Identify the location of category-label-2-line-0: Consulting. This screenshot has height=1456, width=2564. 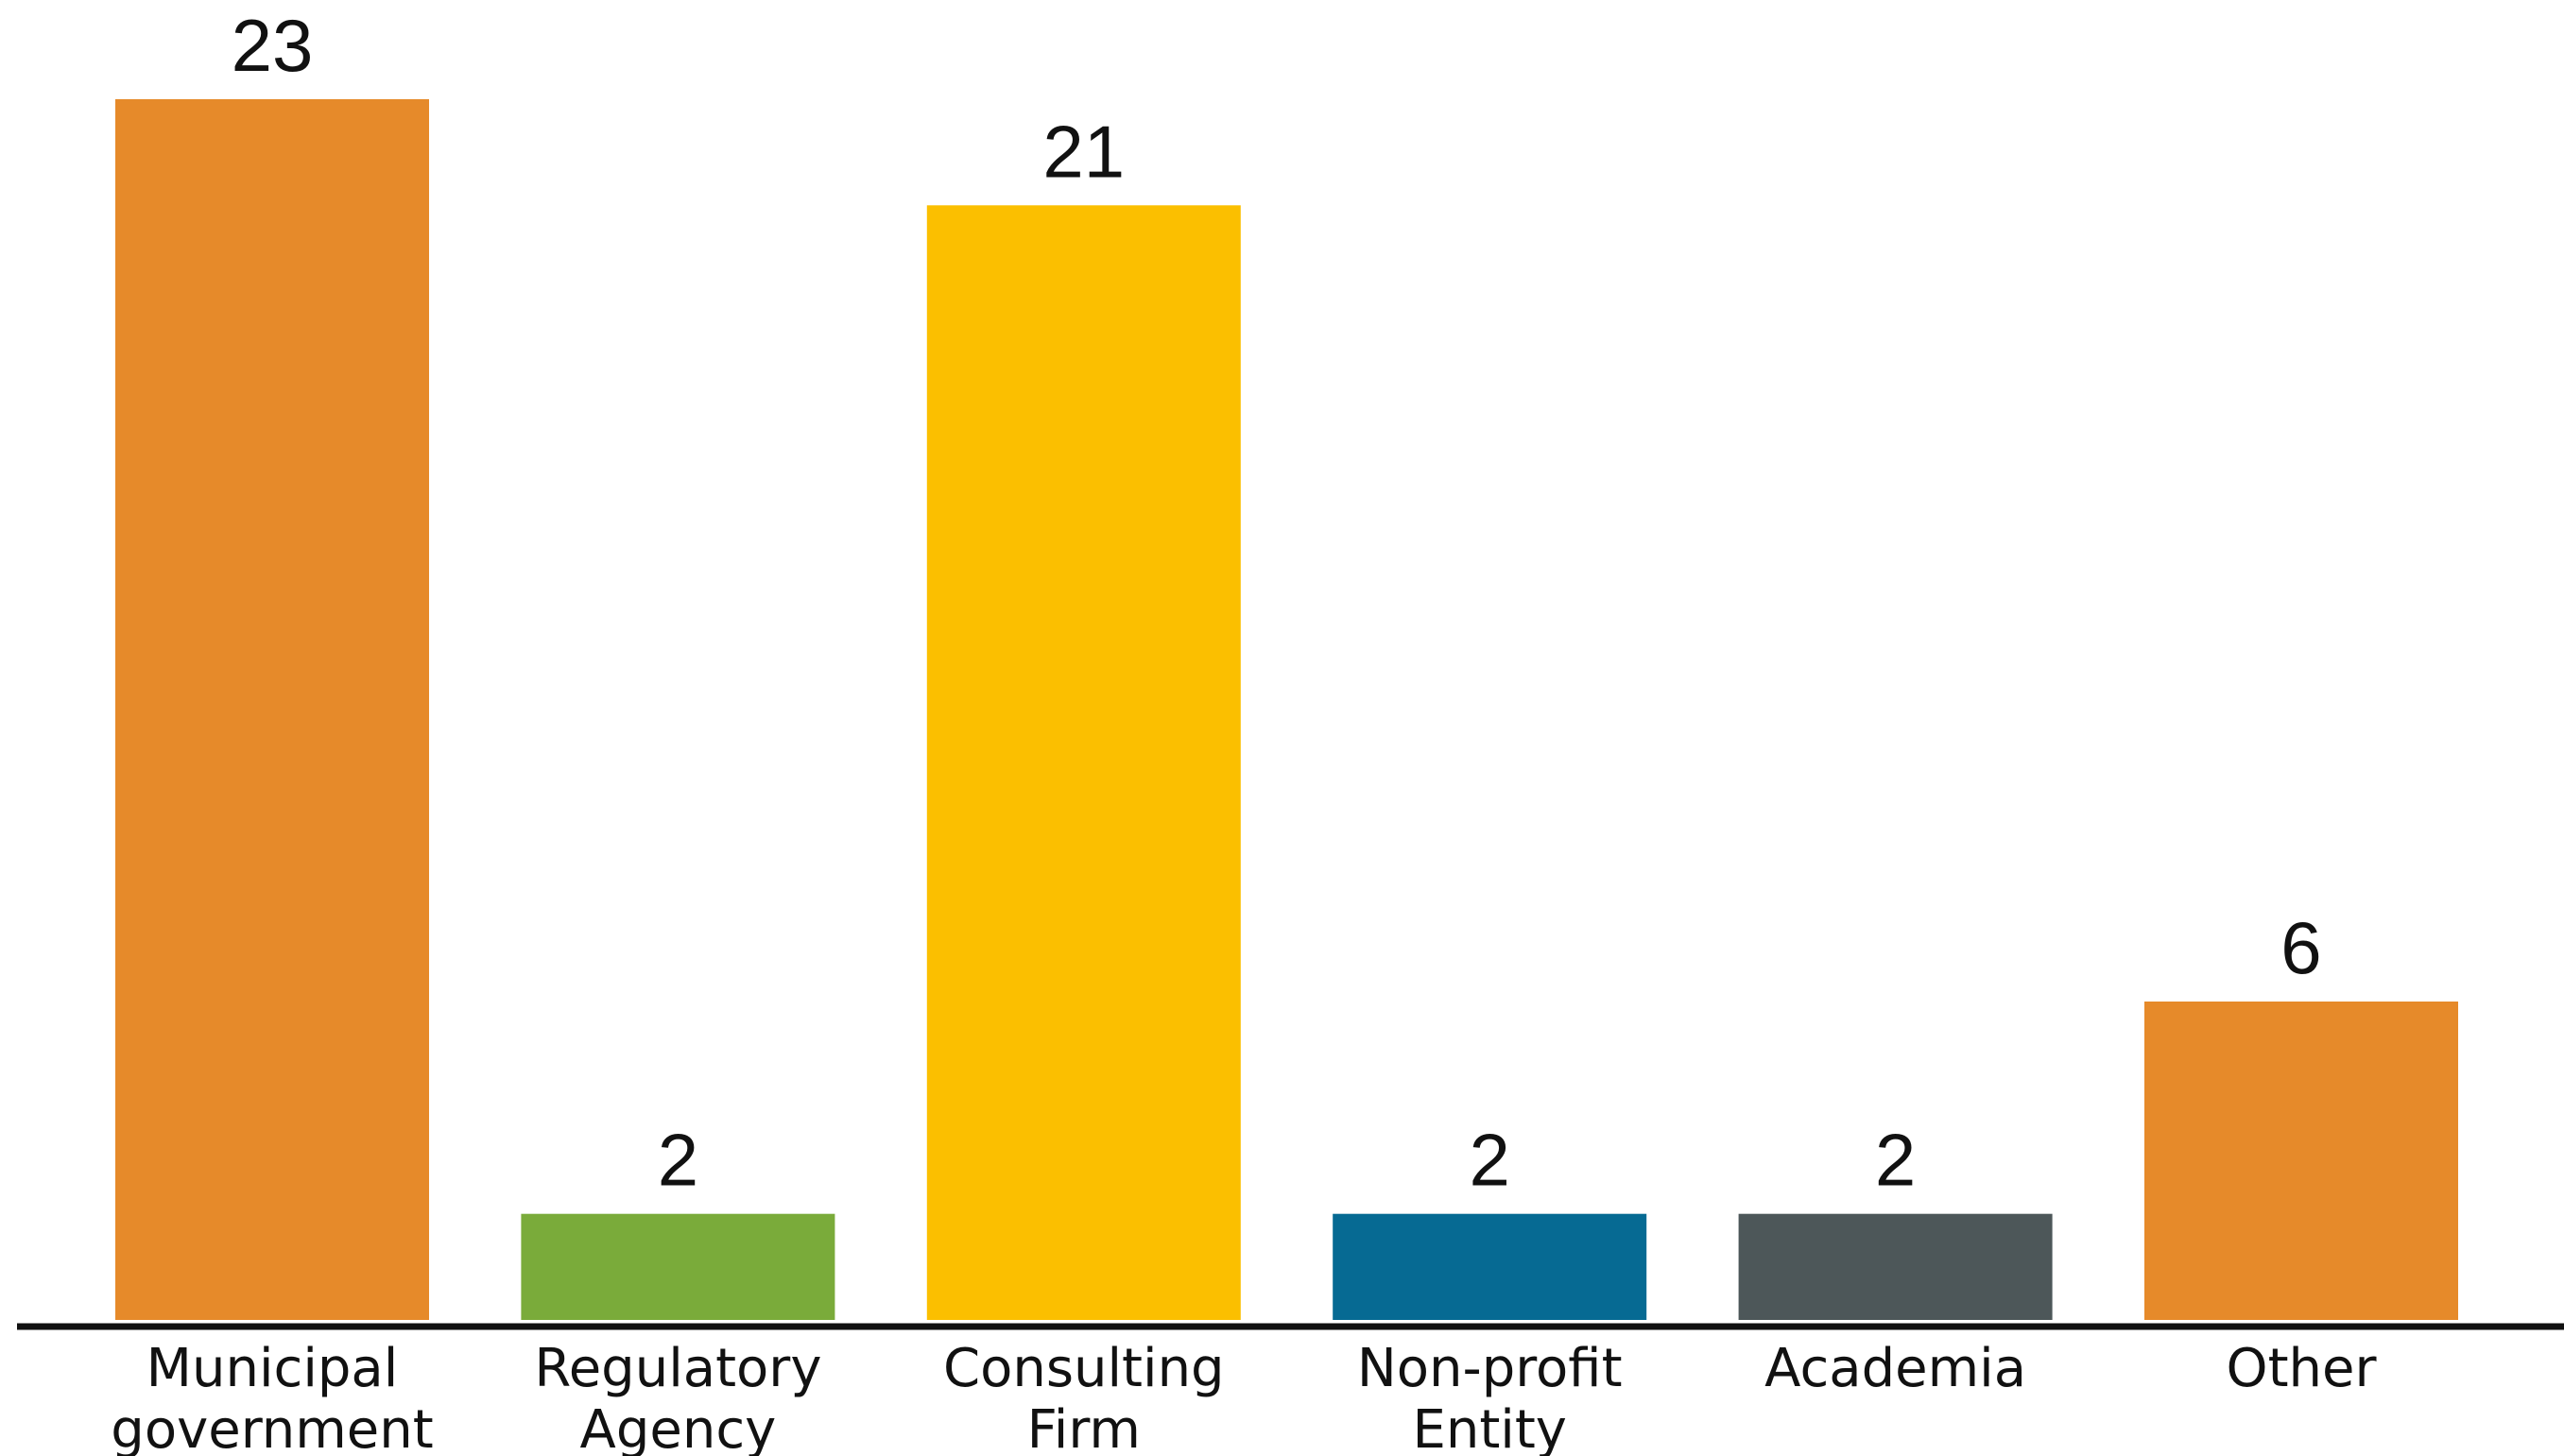
(1084, 1368).